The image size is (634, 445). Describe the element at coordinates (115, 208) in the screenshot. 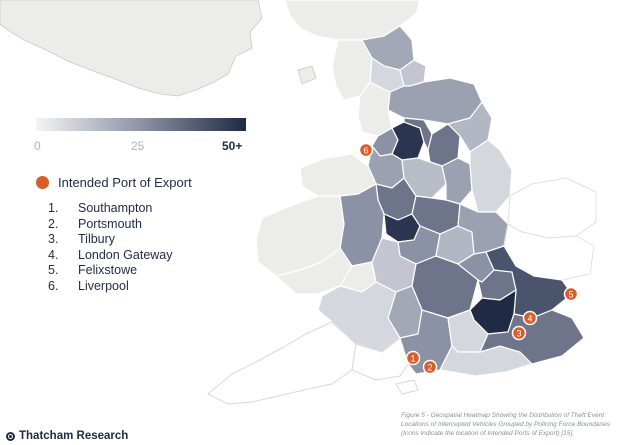

I see `port-name: Southampton` at that location.